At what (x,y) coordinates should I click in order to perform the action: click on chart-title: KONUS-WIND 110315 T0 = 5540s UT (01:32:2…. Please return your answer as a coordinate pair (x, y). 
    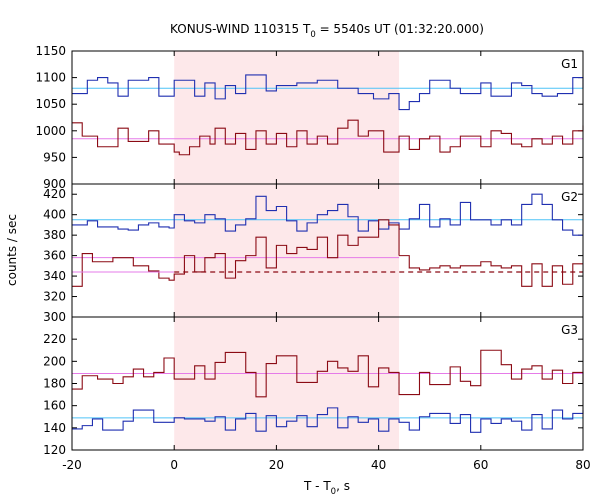
    Looking at the image, I should click on (327, 31).